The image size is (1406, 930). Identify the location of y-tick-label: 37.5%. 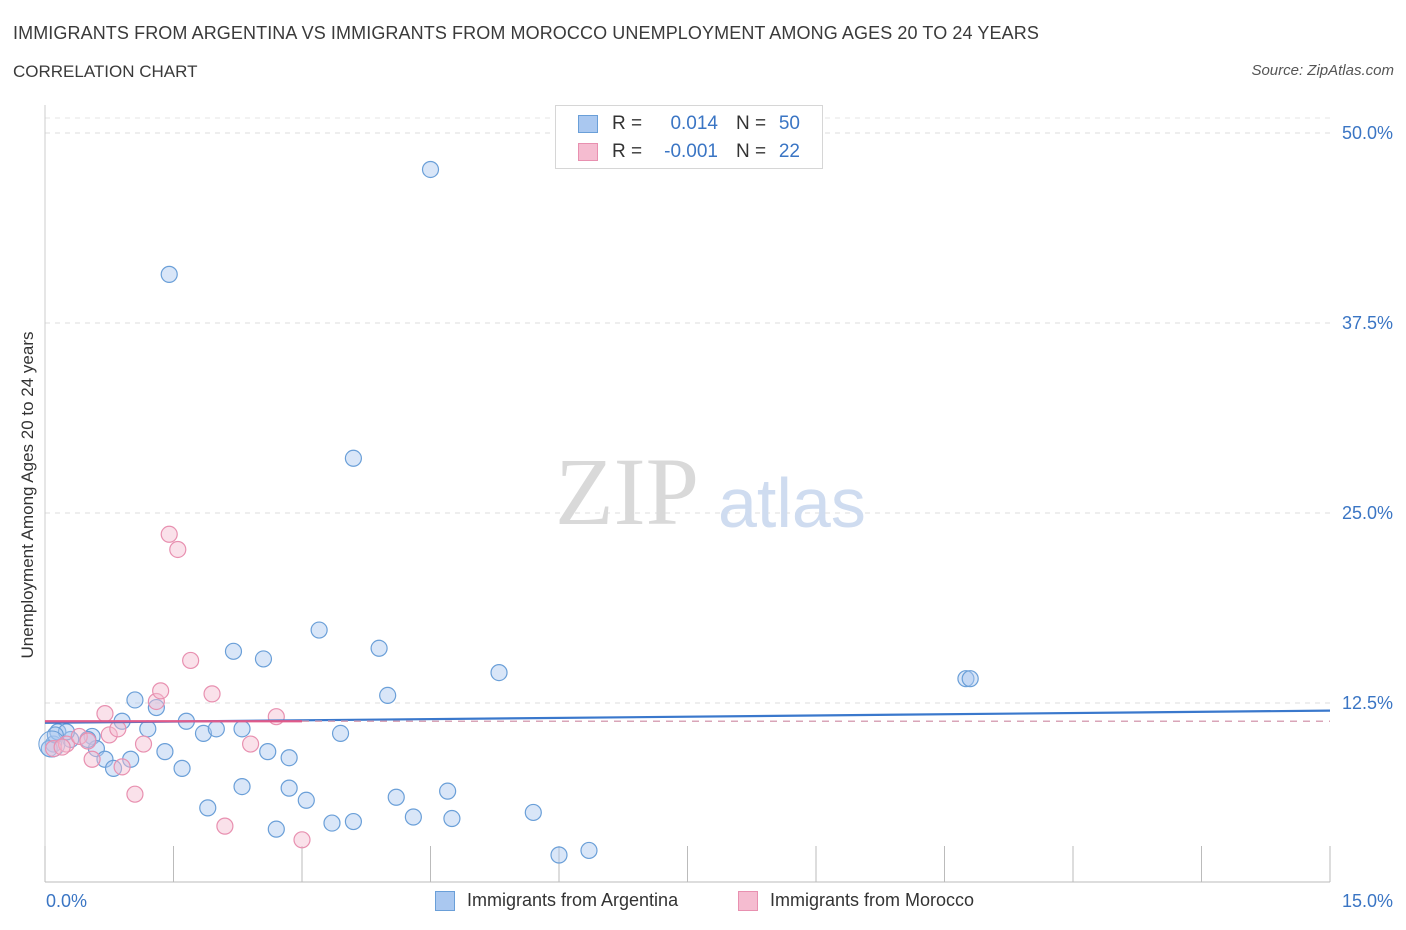
(1367, 323).